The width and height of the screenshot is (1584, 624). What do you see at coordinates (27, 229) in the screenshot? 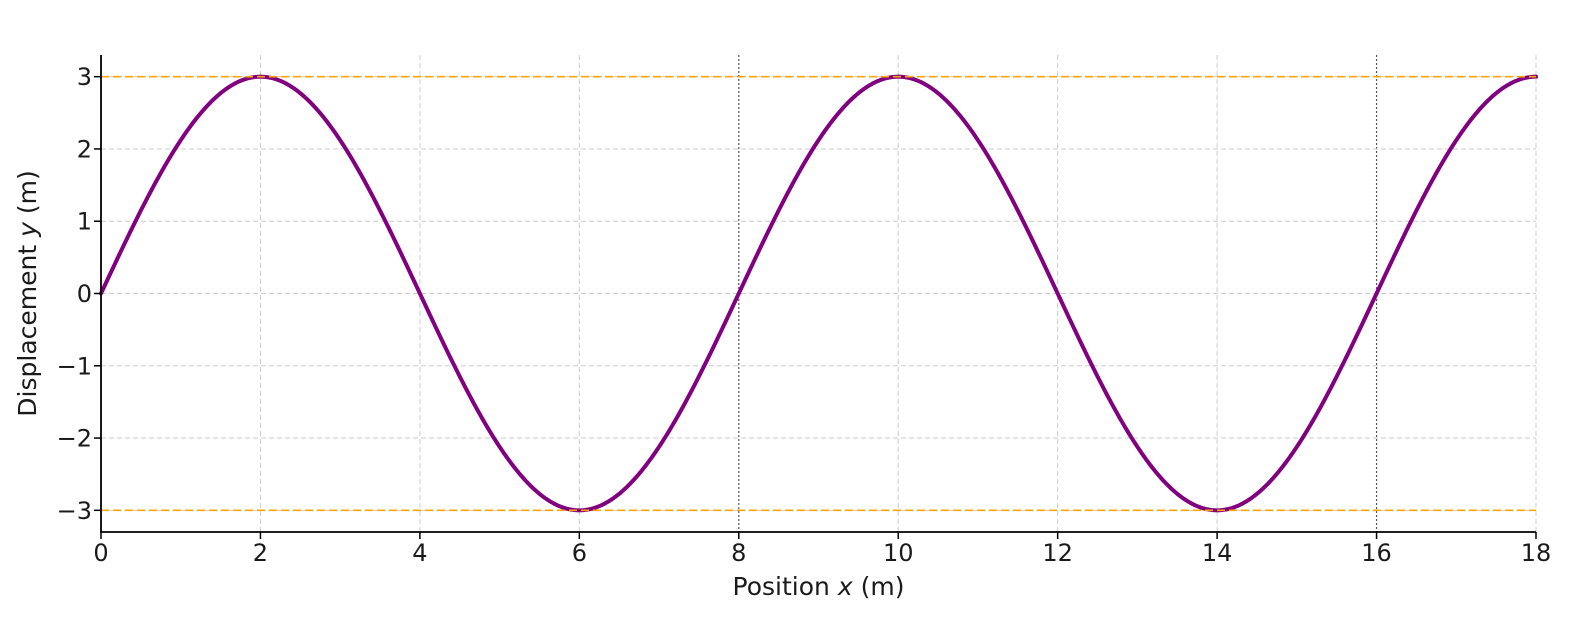
I see `y-axis-label-var: y` at bounding box center [27, 229].